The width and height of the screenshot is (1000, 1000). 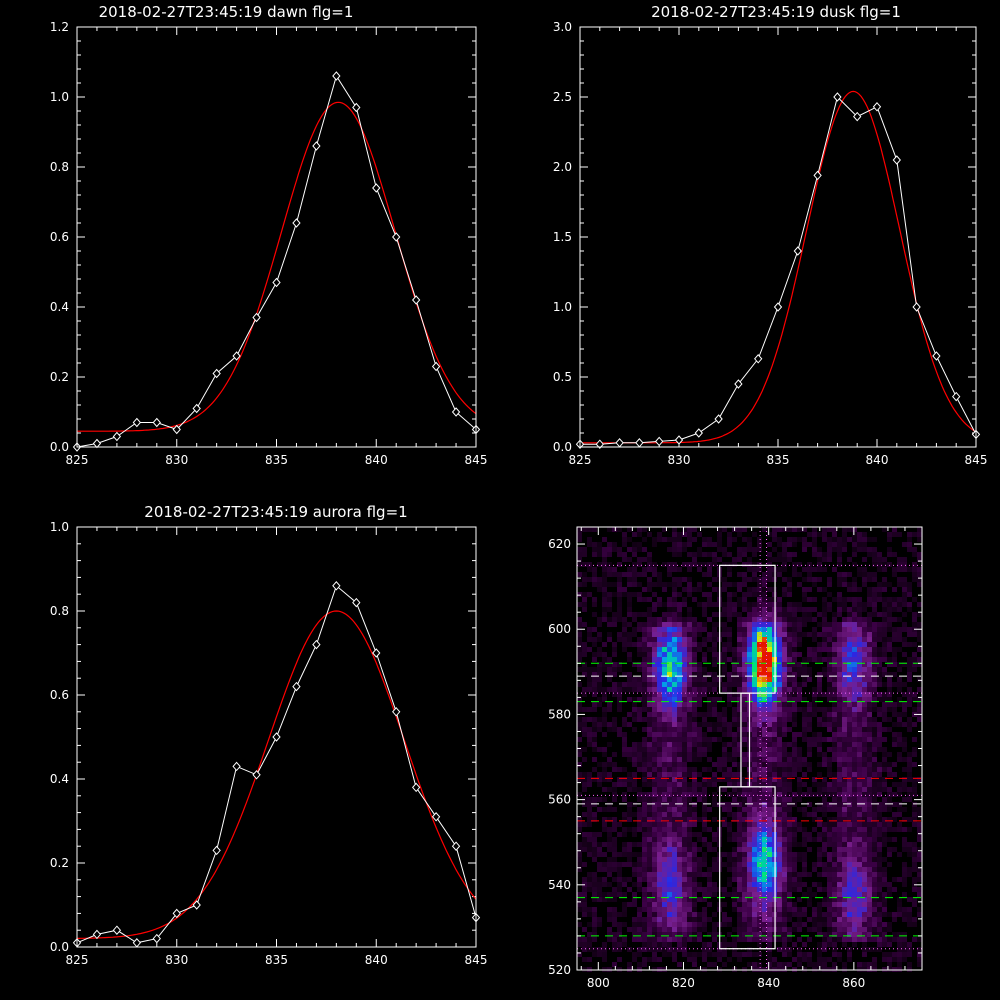 What do you see at coordinates (436, 817) in the screenshot?
I see `aurora-data-point` at bounding box center [436, 817].